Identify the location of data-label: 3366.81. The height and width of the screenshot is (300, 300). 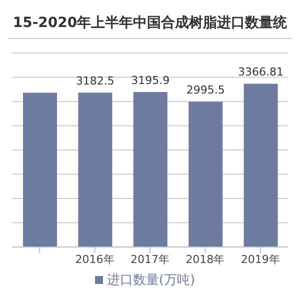
(261, 72).